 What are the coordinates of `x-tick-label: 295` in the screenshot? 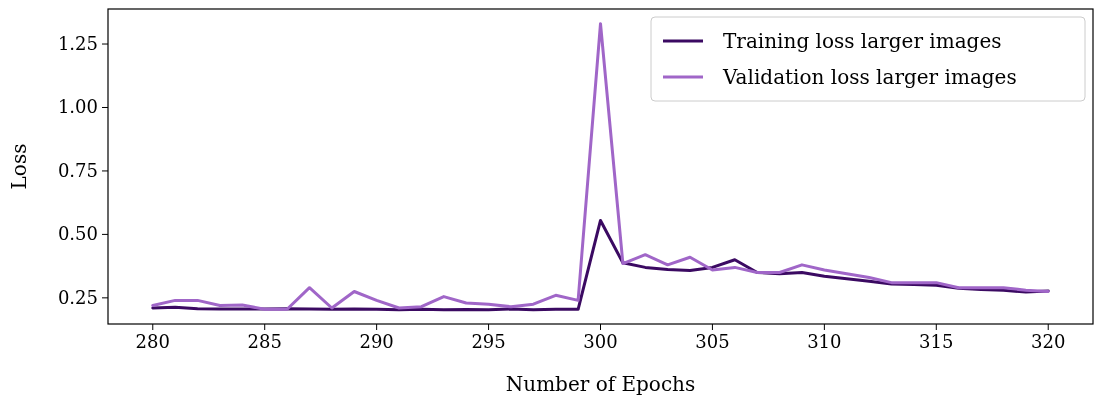 It's located at (488, 341).